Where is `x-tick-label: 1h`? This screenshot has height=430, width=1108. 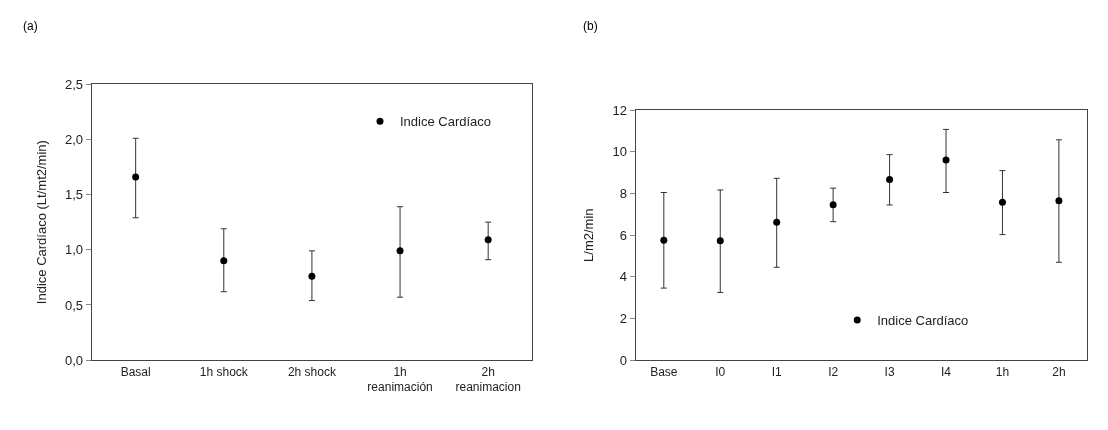
x-tick-label: 1h is located at coordinates (1002, 371).